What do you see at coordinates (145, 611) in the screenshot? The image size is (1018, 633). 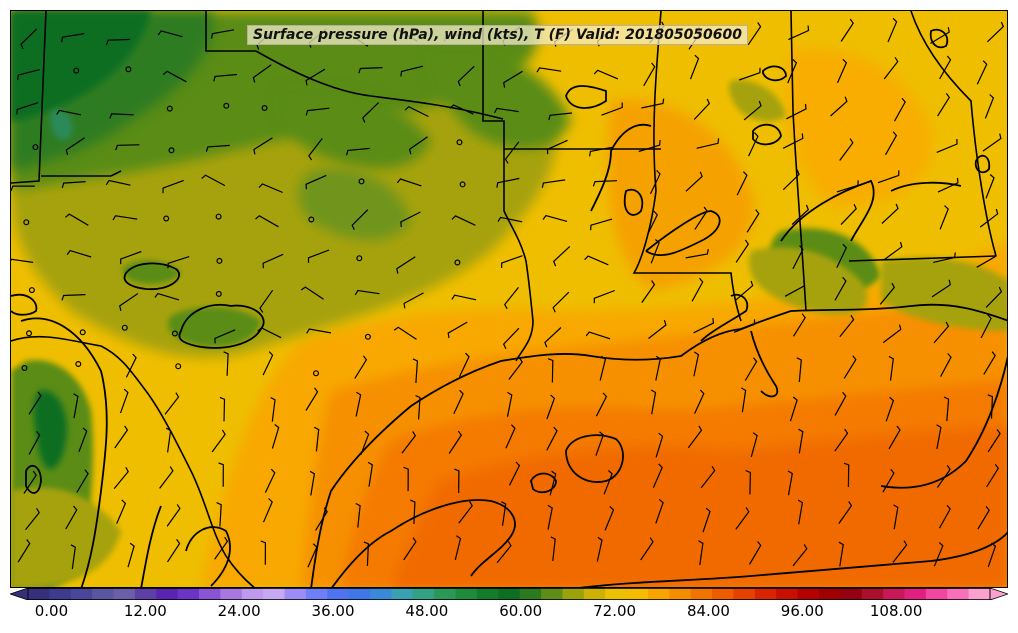 I see `colorbar-tick-label: 12.00` at bounding box center [145, 611].